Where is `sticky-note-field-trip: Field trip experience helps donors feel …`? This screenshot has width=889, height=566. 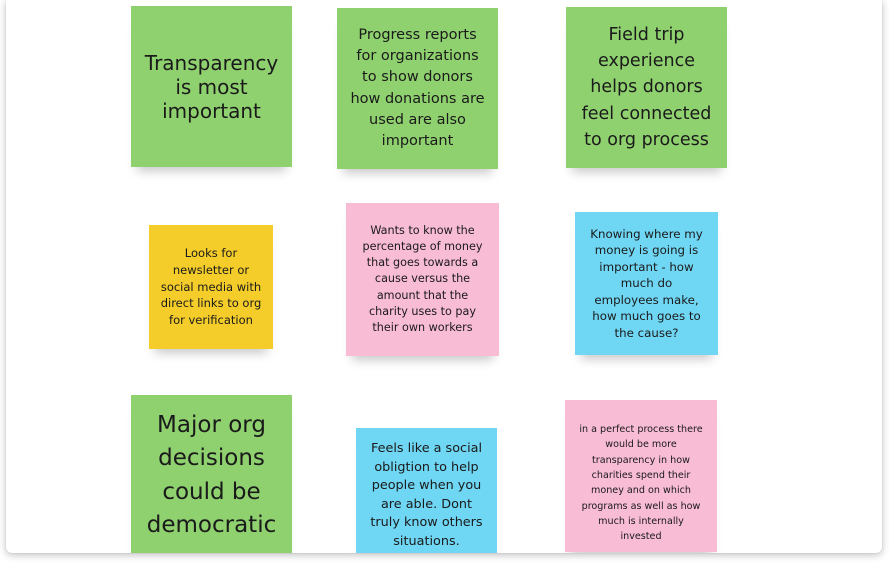 sticky-note-field-trip: Field trip experience helps donors feel … is located at coordinates (646, 87).